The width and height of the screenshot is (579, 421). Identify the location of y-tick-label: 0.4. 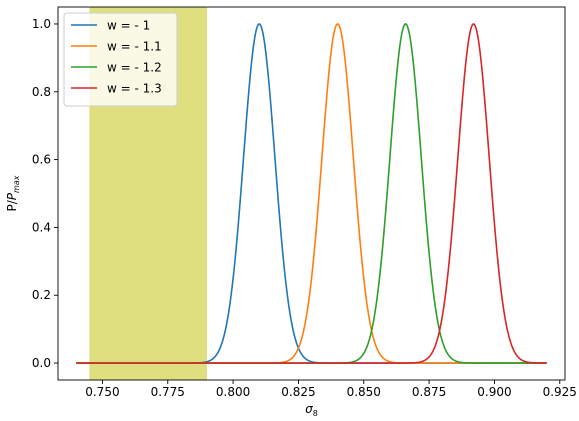
(41, 227).